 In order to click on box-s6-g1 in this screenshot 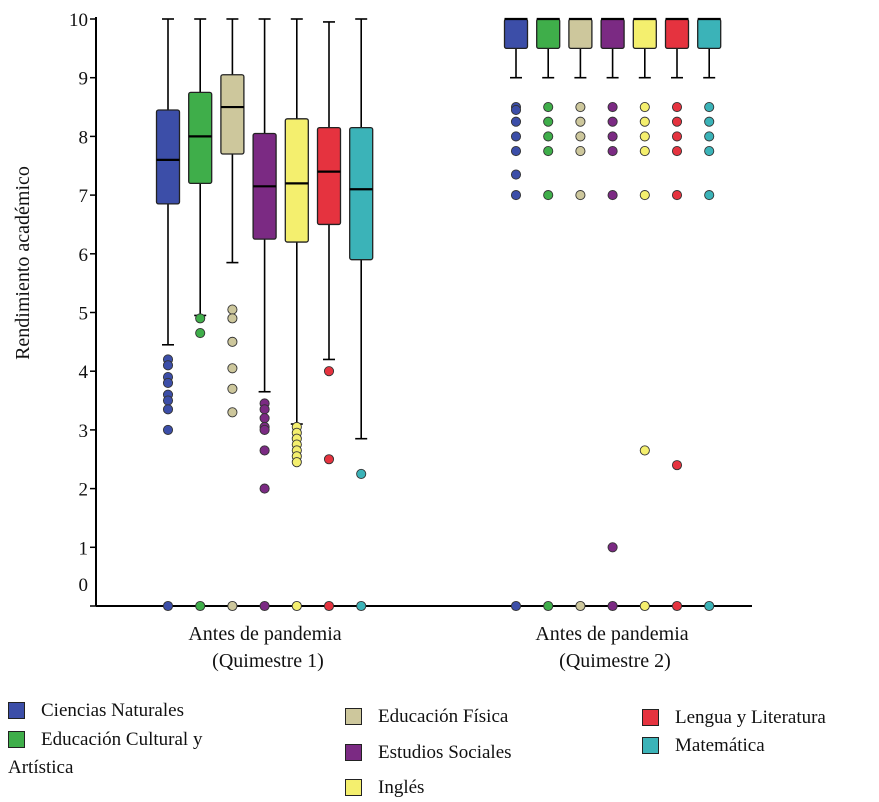, I will do `click(329, 316)`.